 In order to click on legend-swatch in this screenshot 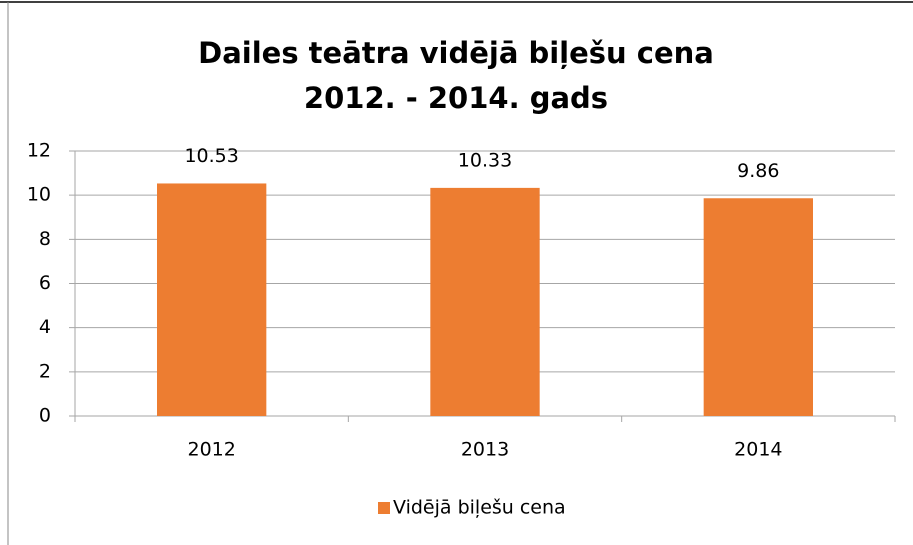, I will do `click(384, 508)`.